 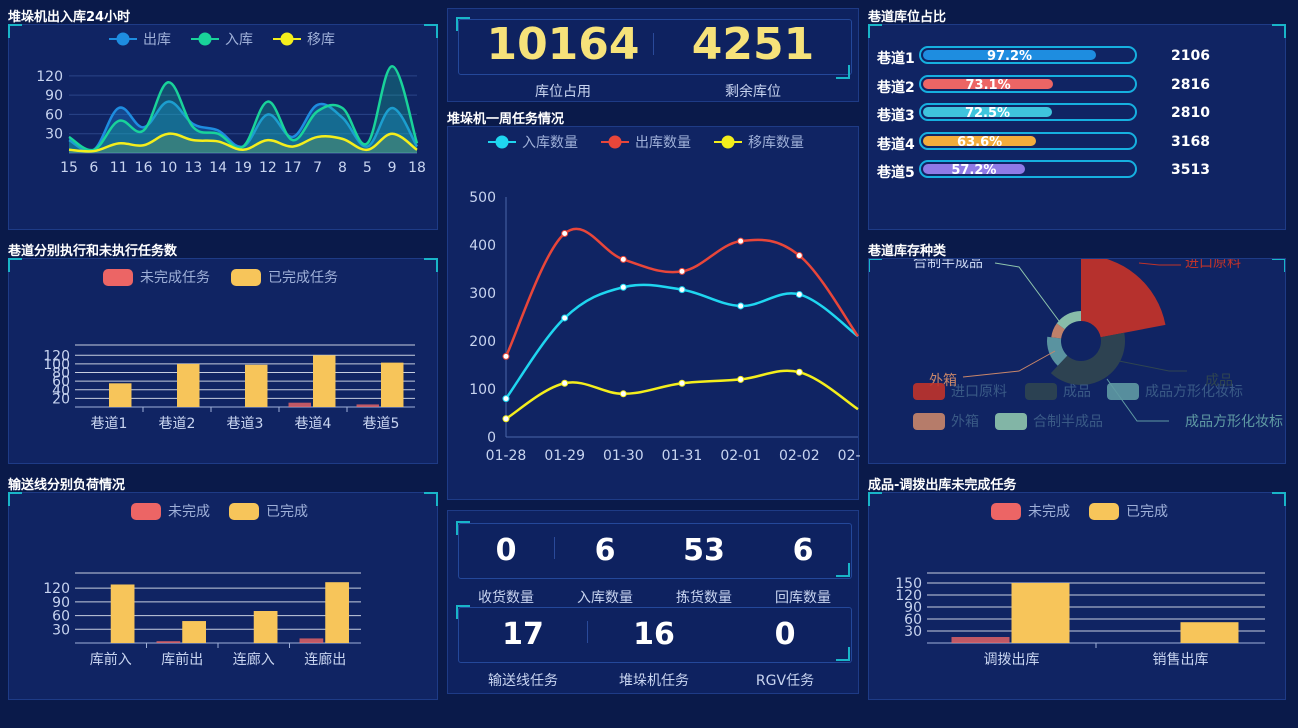 What do you see at coordinates (303, 278) in the screenshot?
I see `legend-label-1: 已完成任务` at bounding box center [303, 278].